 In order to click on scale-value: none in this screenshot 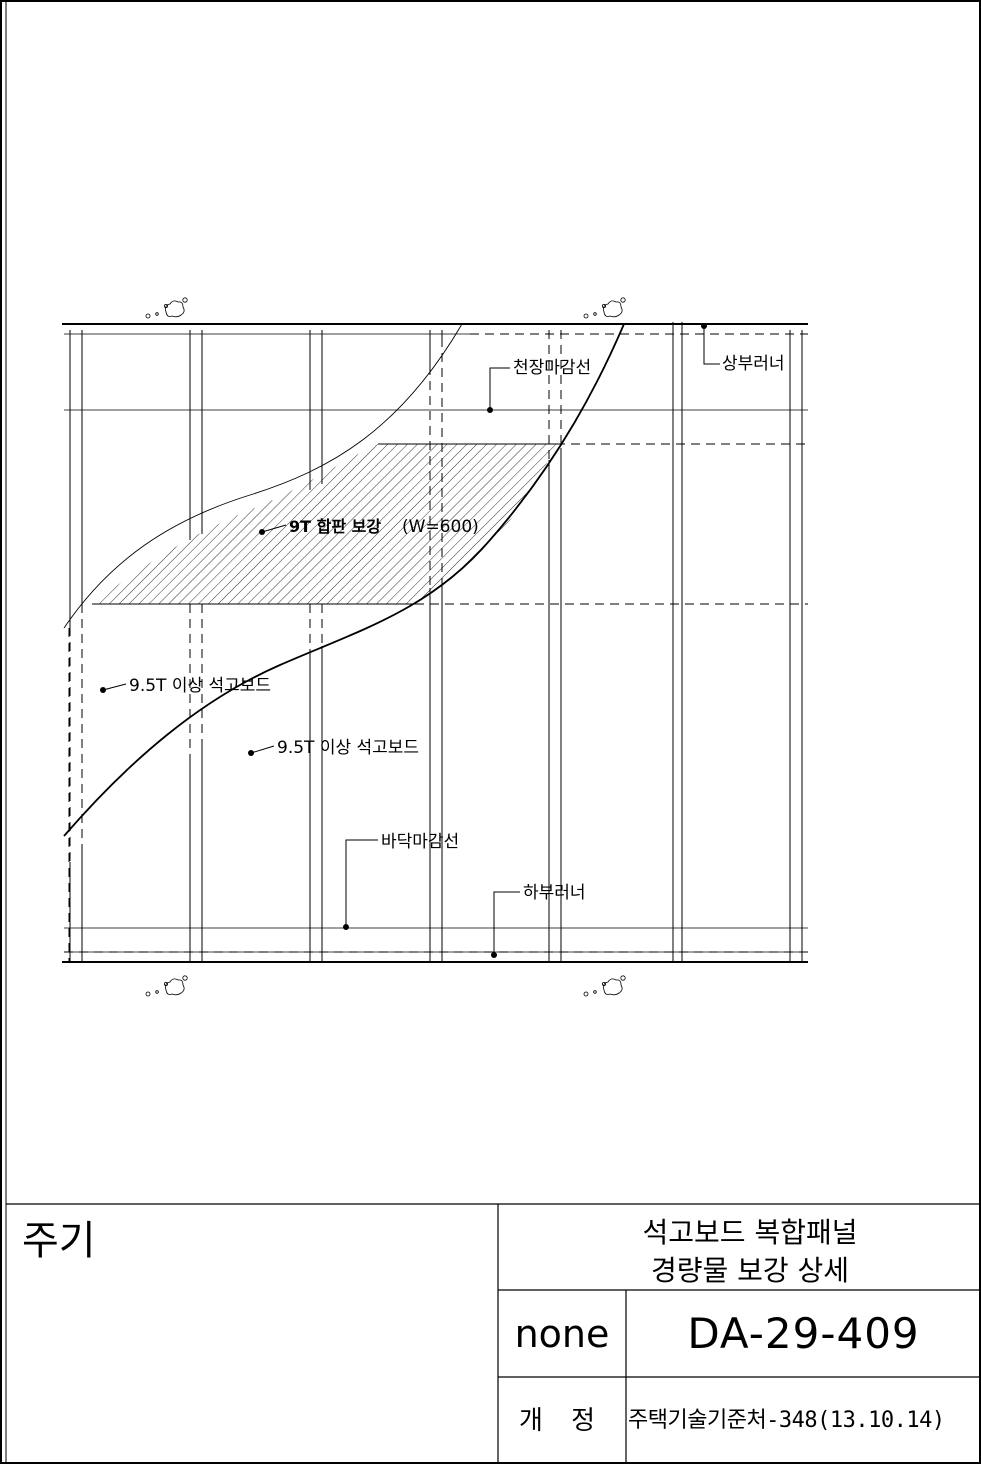, I will do `click(562, 1334)`.